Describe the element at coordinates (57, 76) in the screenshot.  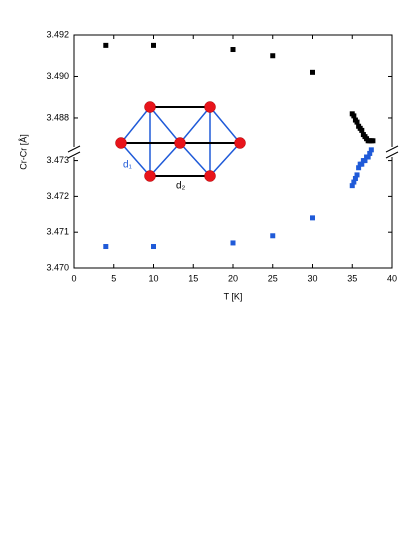
I see `y-tick-label: 3.490` at that location.